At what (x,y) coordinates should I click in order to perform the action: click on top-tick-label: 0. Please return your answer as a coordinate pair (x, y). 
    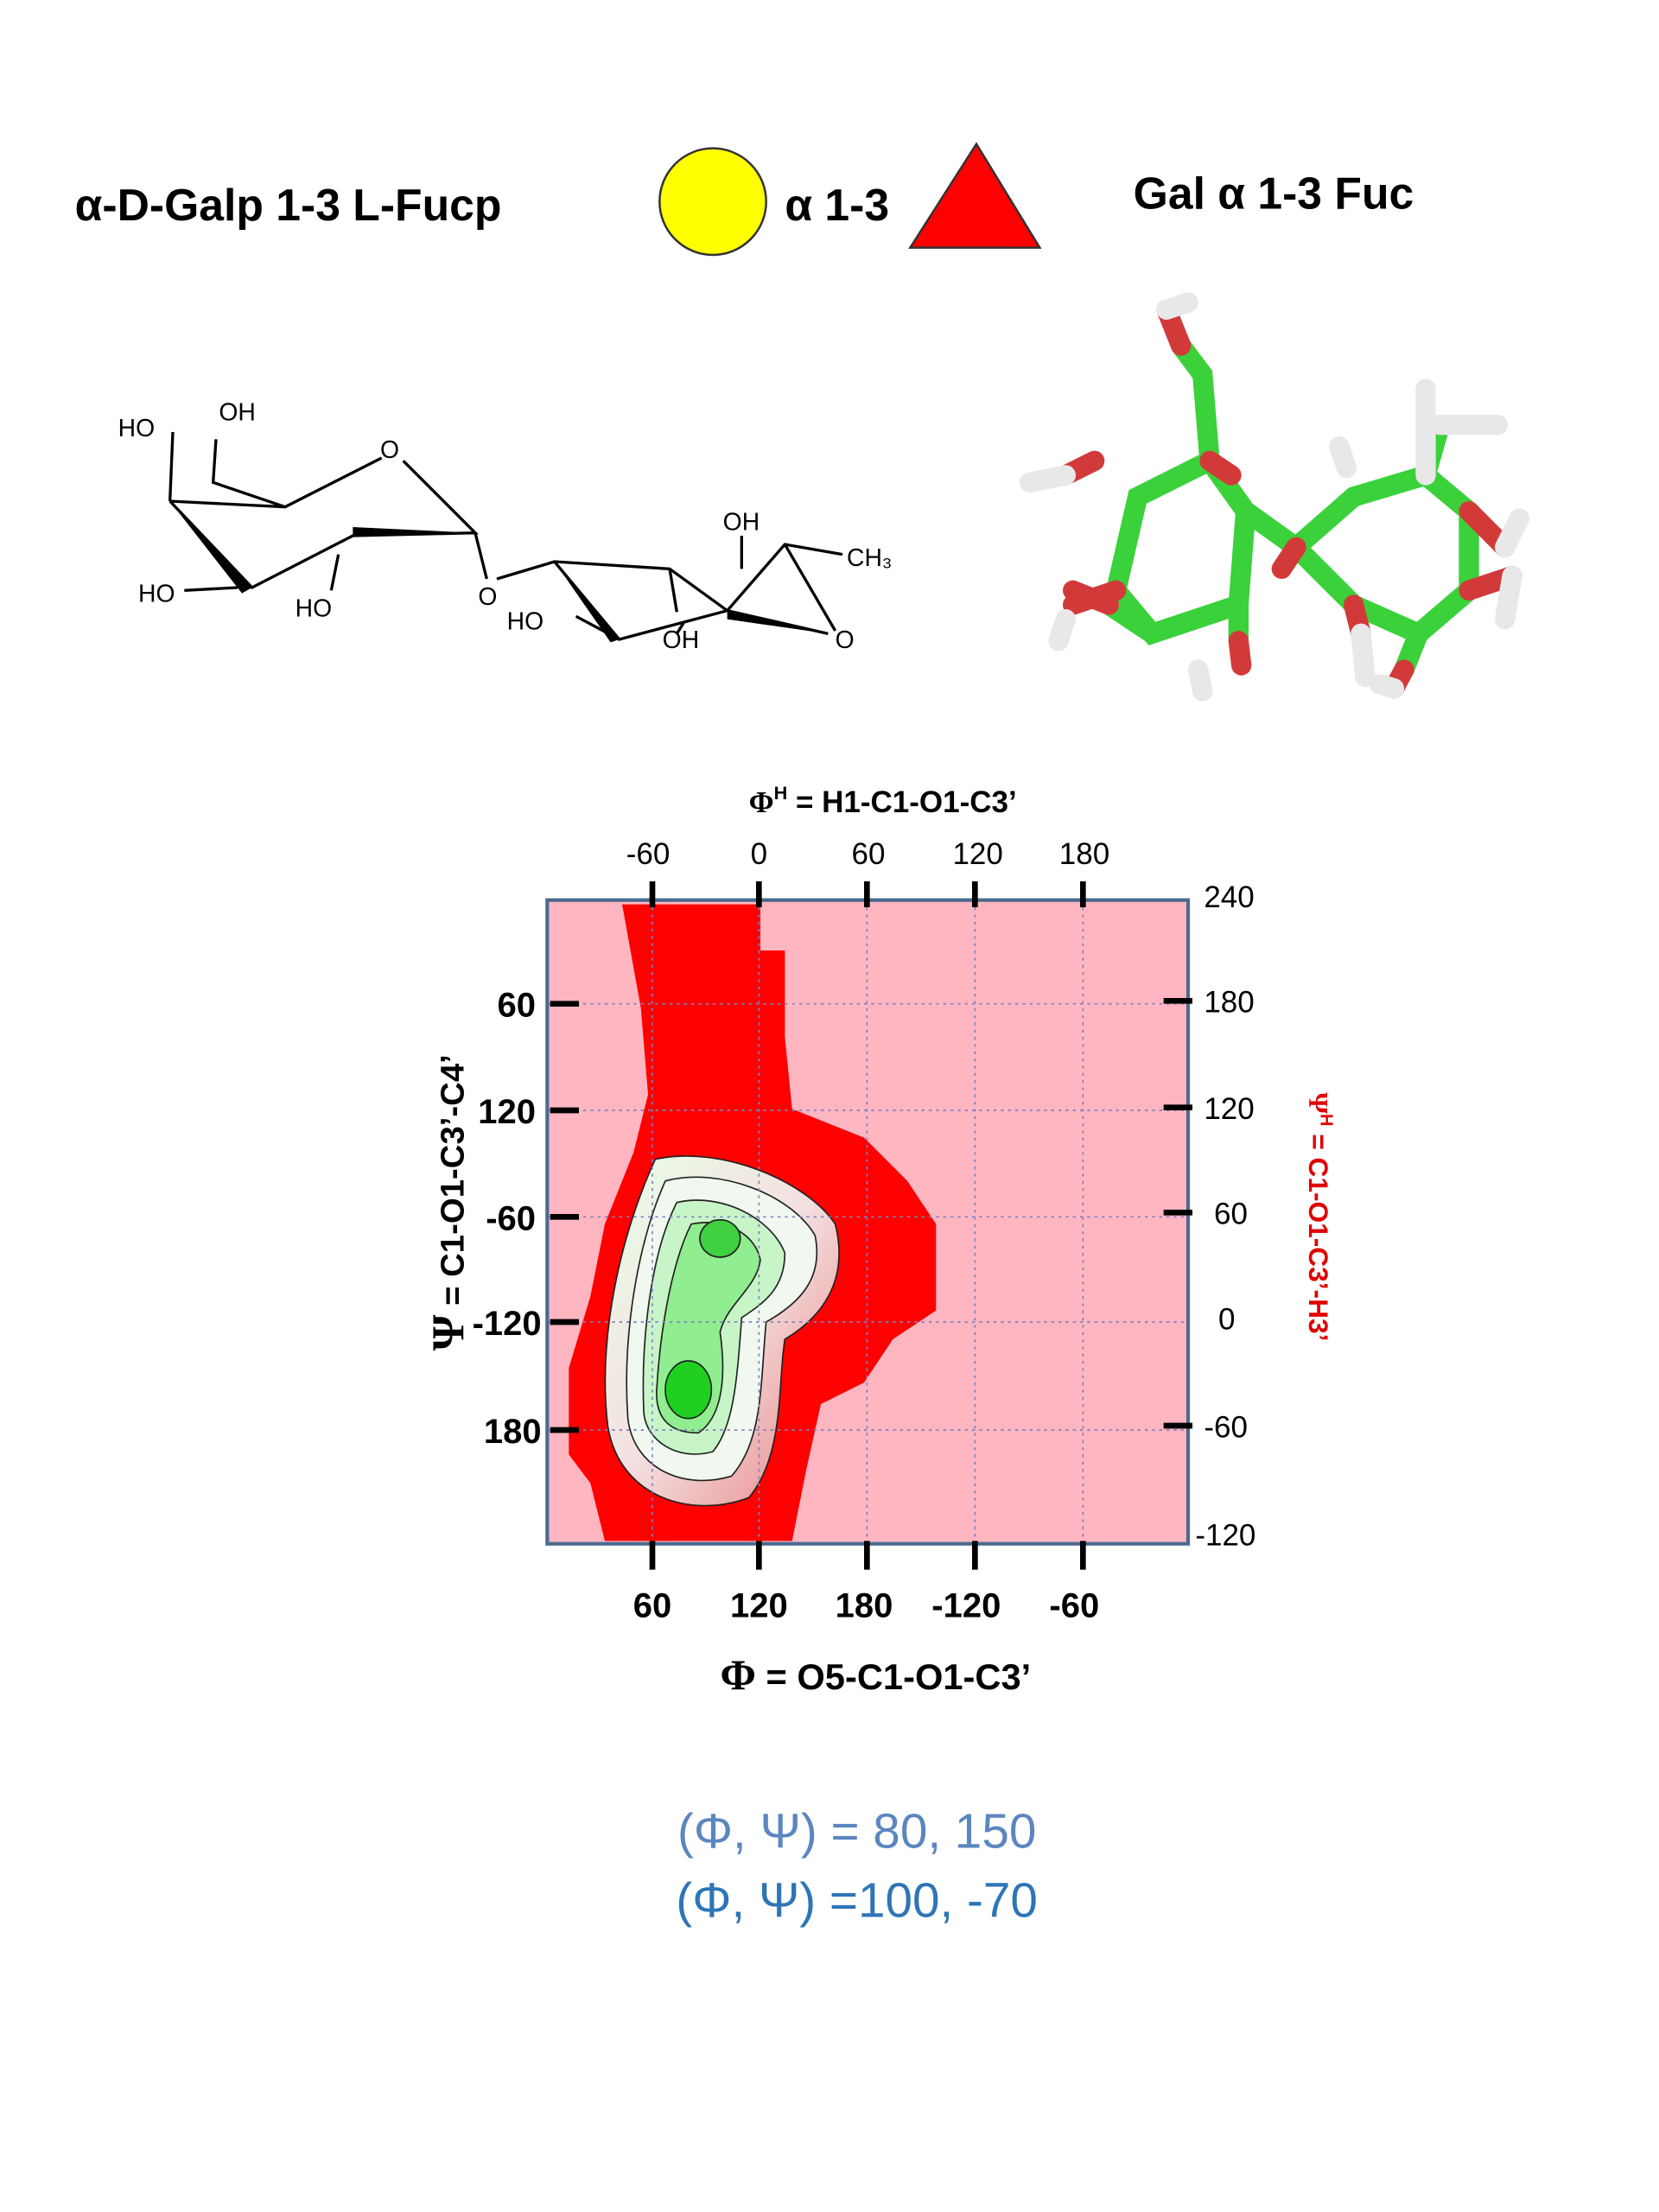
    Looking at the image, I should click on (759, 854).